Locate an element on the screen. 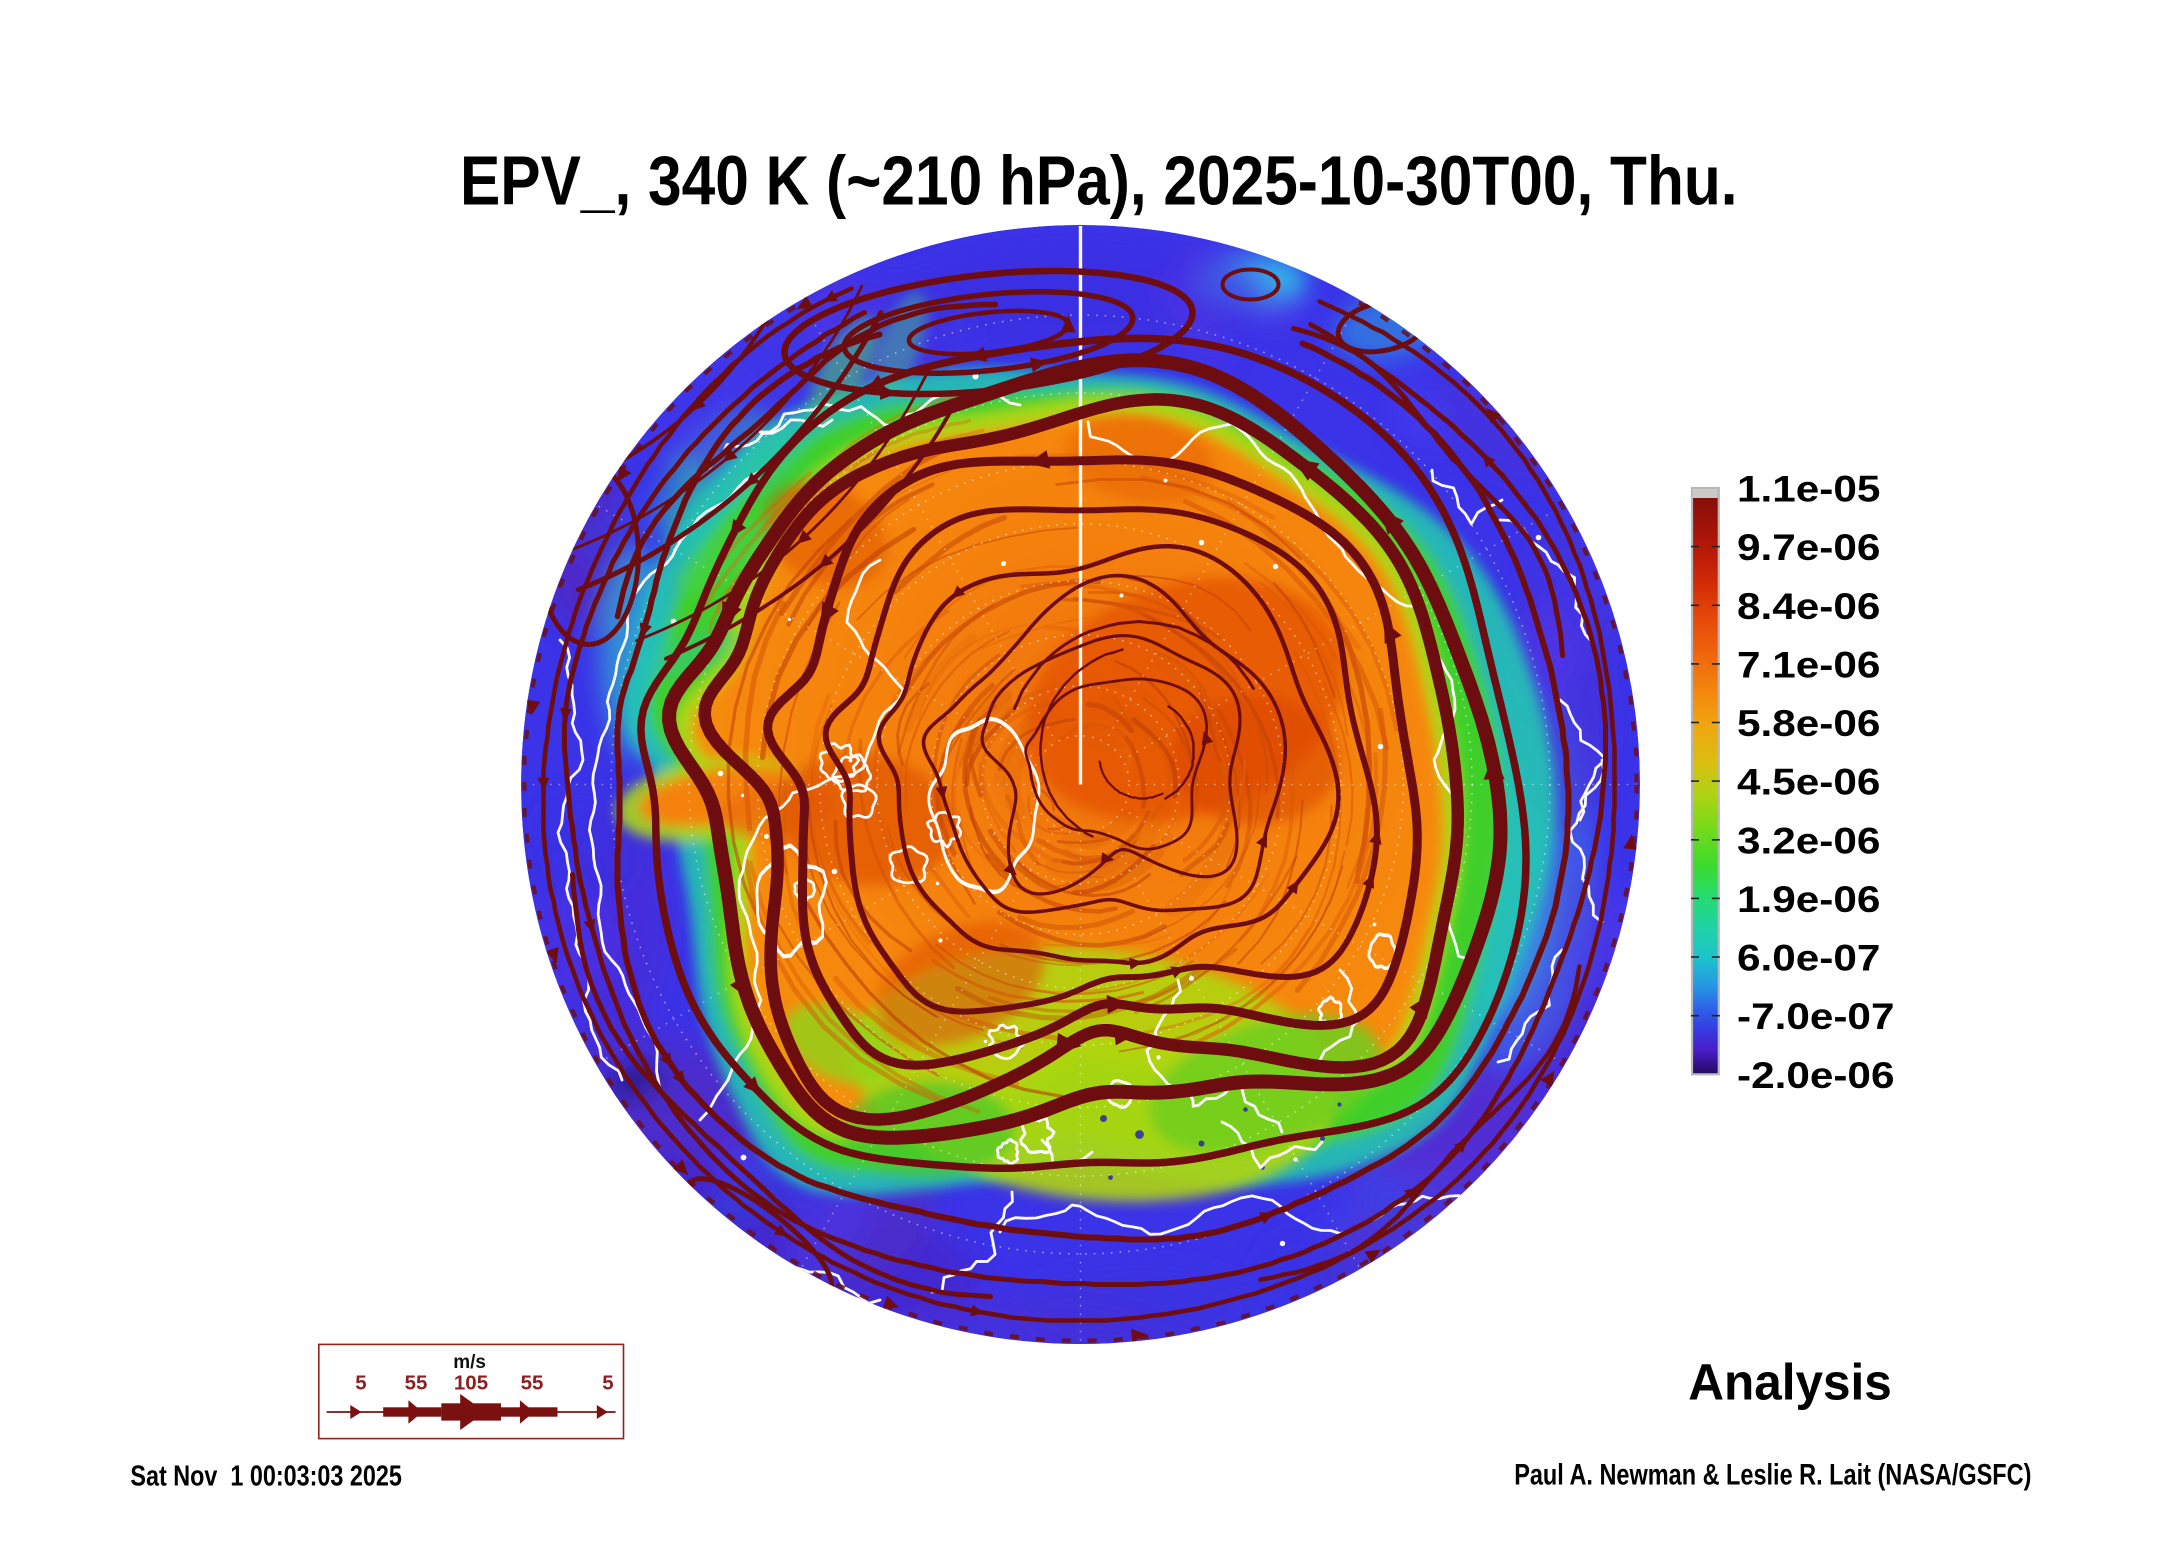  svg-text: -7.0e-07 is located at coordinates (1815, 1017).